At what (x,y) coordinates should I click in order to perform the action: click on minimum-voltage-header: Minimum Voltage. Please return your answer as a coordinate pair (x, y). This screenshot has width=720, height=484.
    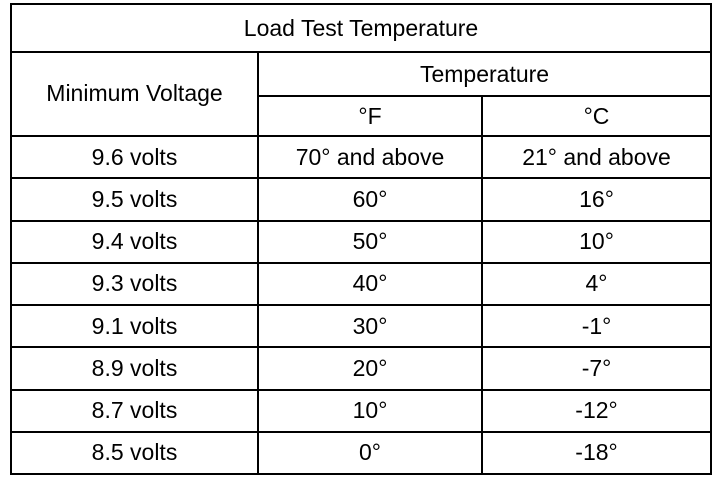
    Looking at the image, I should click on (134, 94).